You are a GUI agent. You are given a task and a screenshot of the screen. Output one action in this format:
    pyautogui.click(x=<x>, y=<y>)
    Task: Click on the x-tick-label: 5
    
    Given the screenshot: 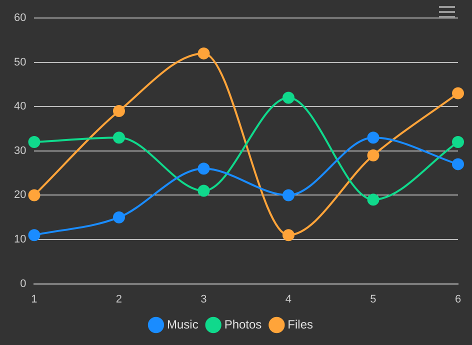 What is the action you would take?
    pyautogui.click(x=373, y=299)
    